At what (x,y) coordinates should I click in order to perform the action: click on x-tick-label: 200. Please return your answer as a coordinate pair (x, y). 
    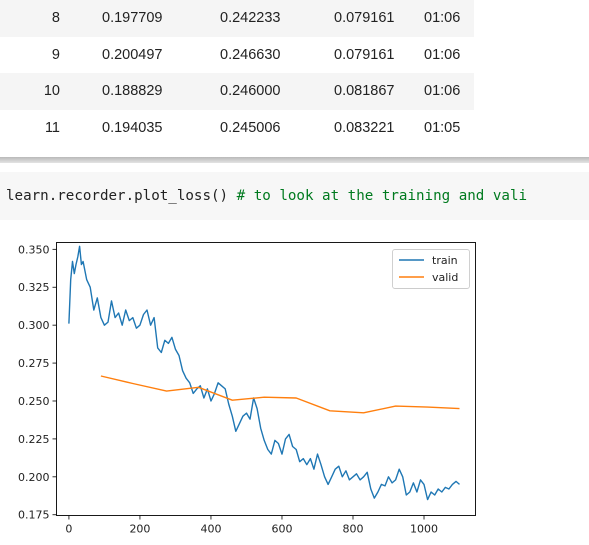
    Looking at the image, I should click on (139, 529).